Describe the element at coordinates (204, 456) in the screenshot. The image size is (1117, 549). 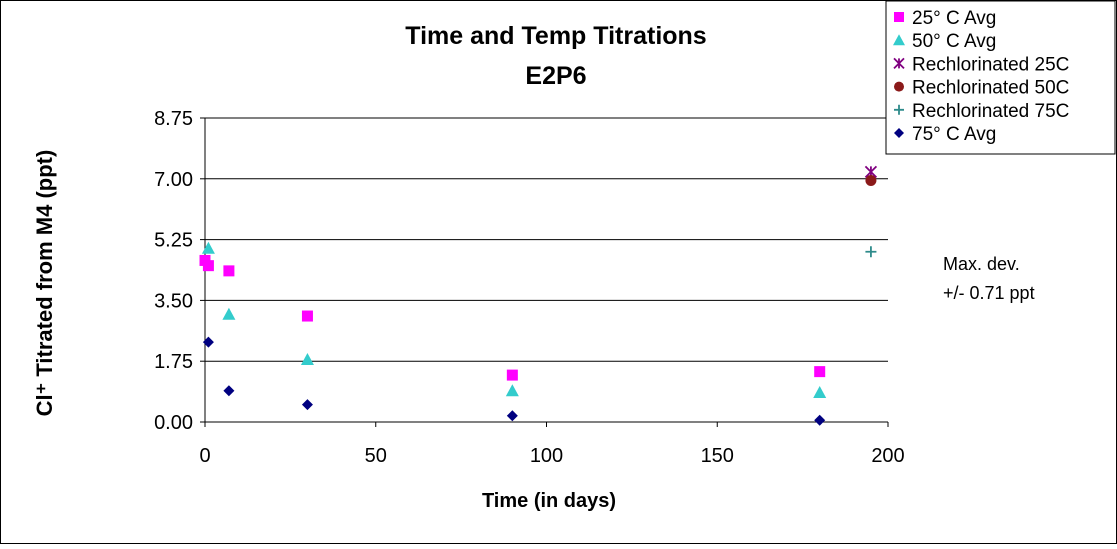
I see `x-tick-label: 0` at that location.